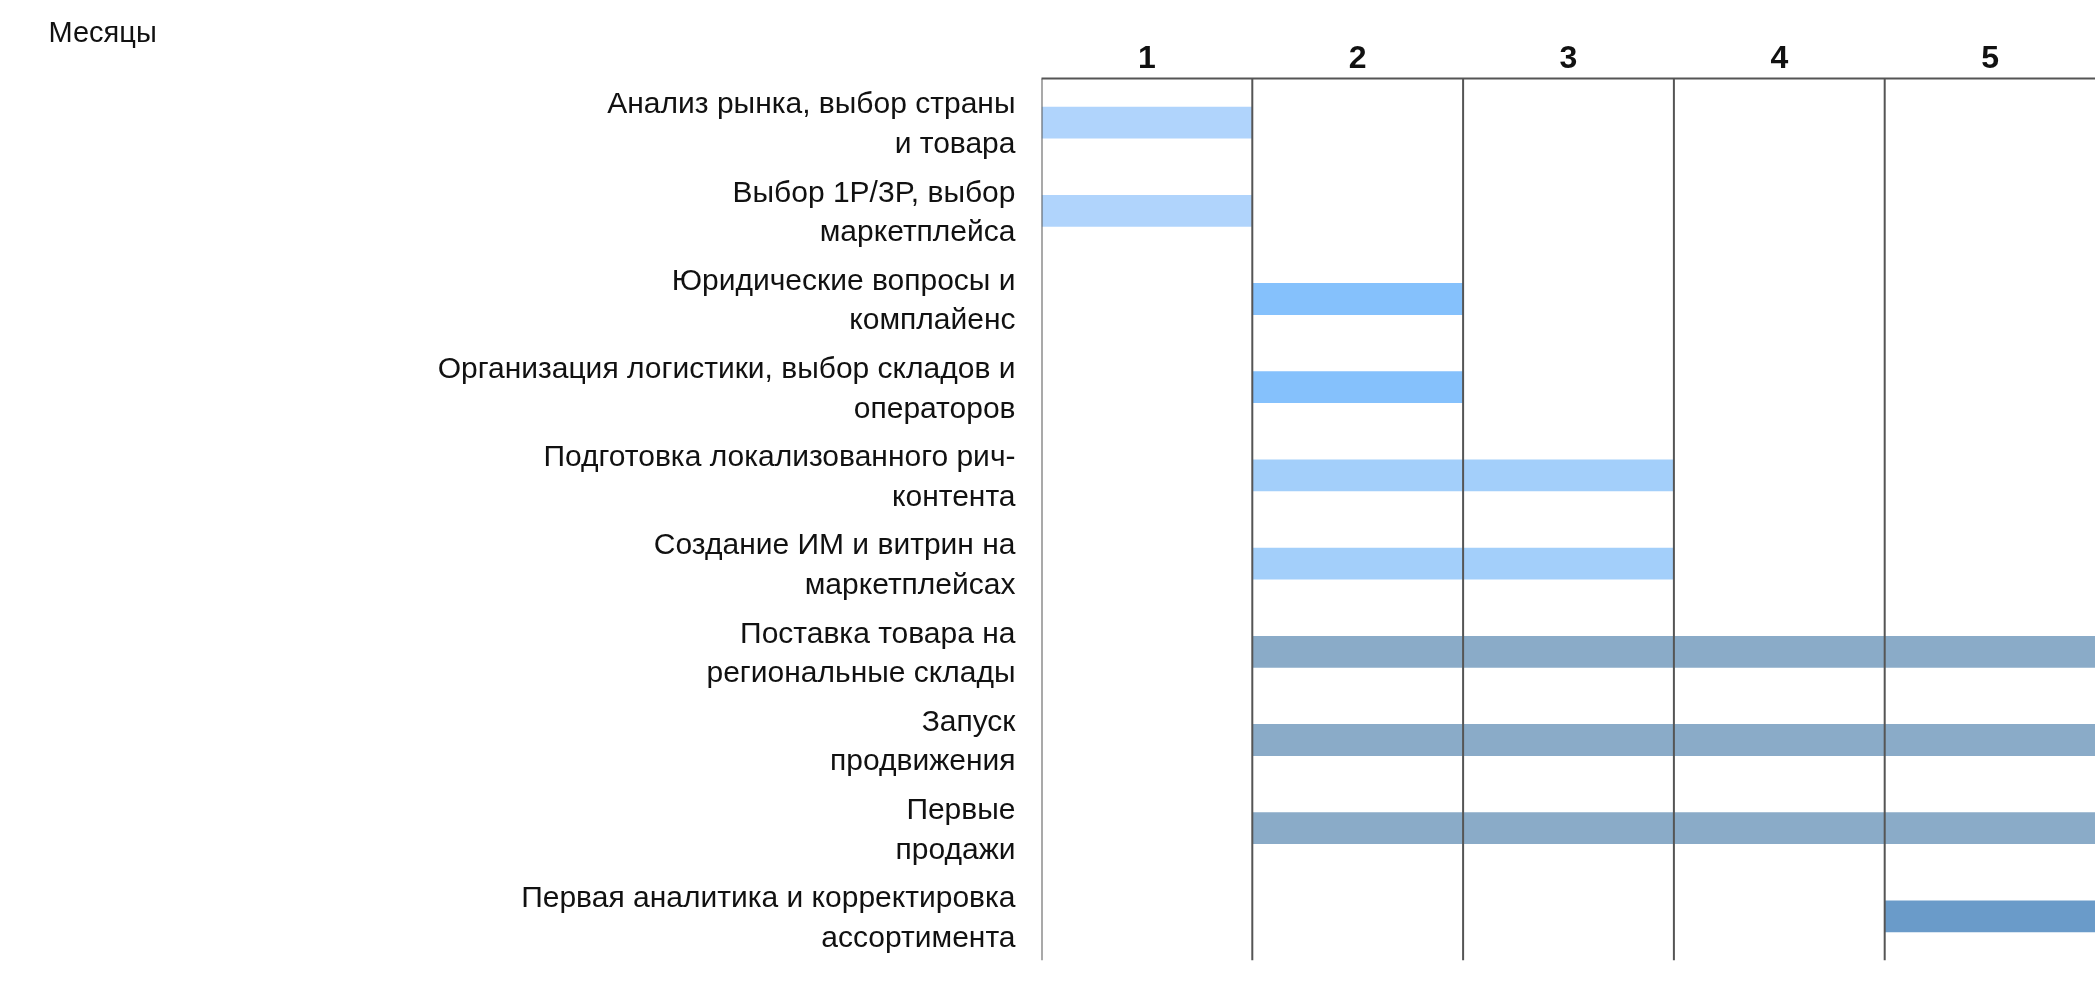 The width and height of the screenshot is (2095, 985). I want to click on x-tick-label: 5, so click(1990, 56).